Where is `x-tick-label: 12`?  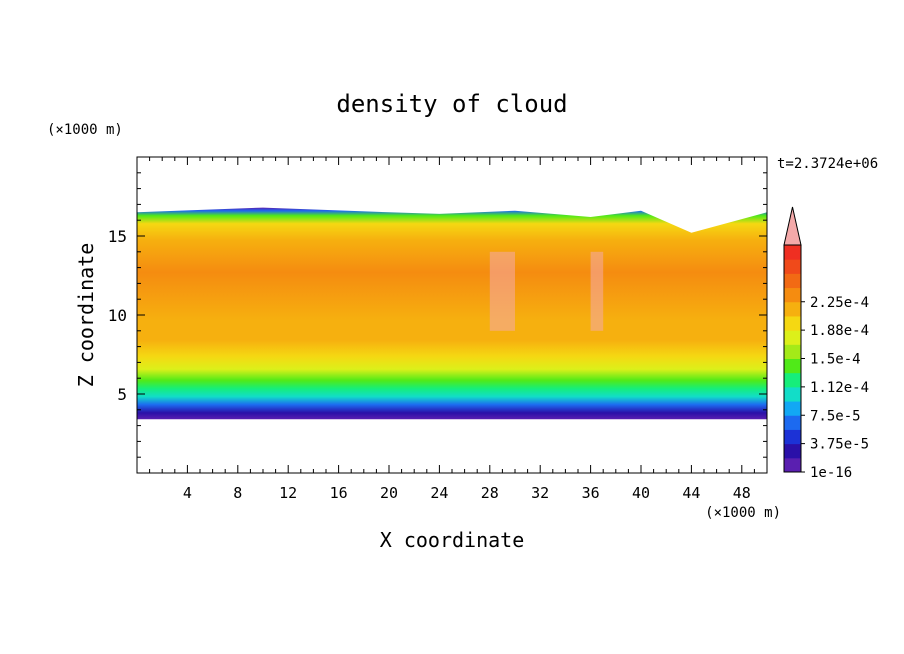 x-tick-label: 12 is located at coordinates (288, 493).